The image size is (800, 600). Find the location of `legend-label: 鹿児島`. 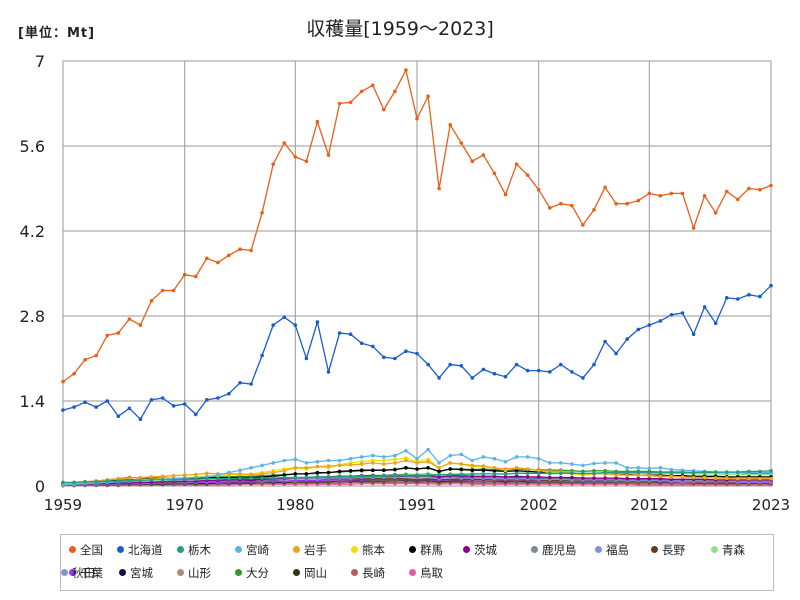

legend-label: 鹿児島 is located at coordinates (559, 550).